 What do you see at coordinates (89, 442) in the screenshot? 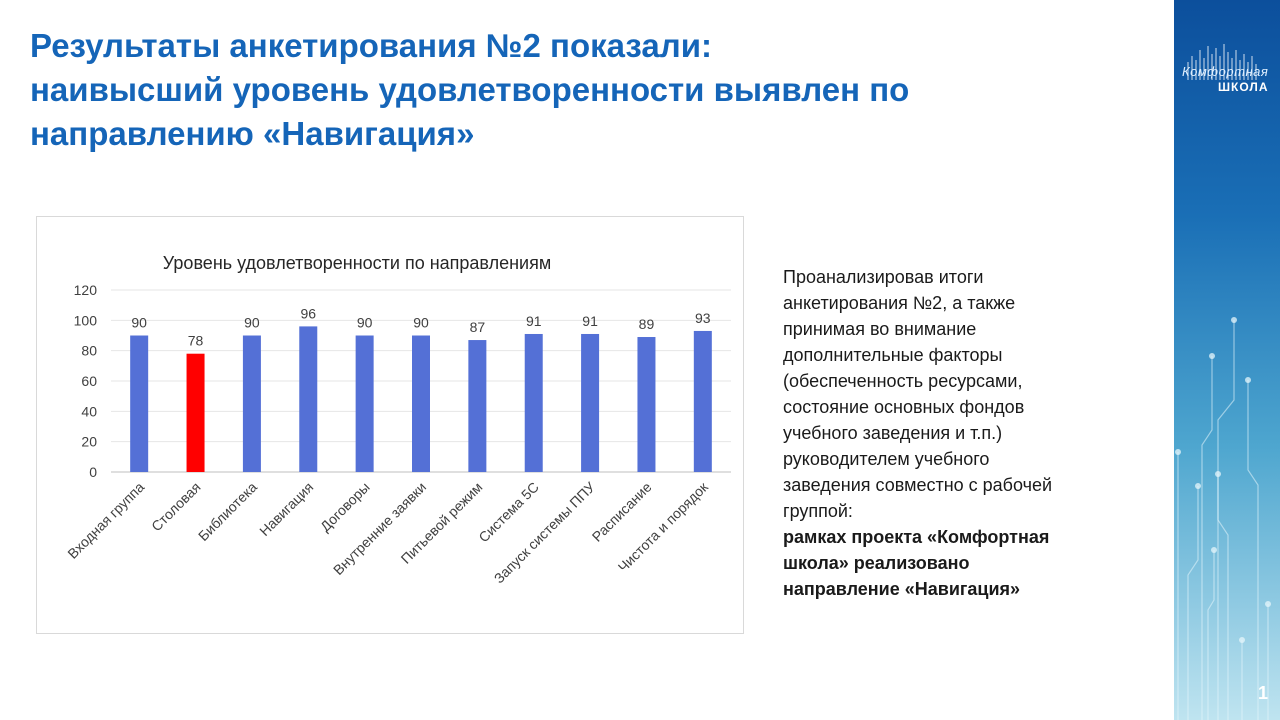
I see `y-tick-label: 20` at bounding box center [89, 442].